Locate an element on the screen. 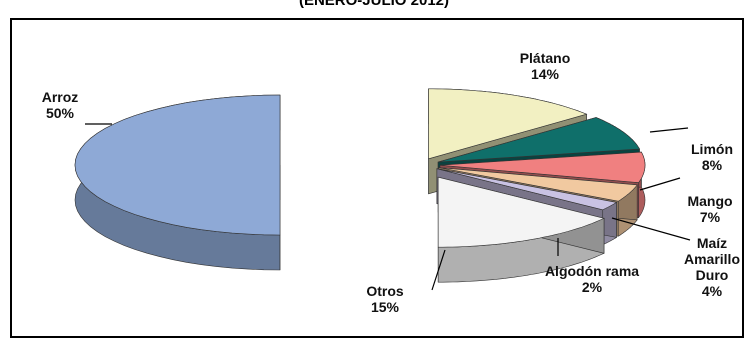  slice-label: Otros 15% is located at coordinates (385, 299).